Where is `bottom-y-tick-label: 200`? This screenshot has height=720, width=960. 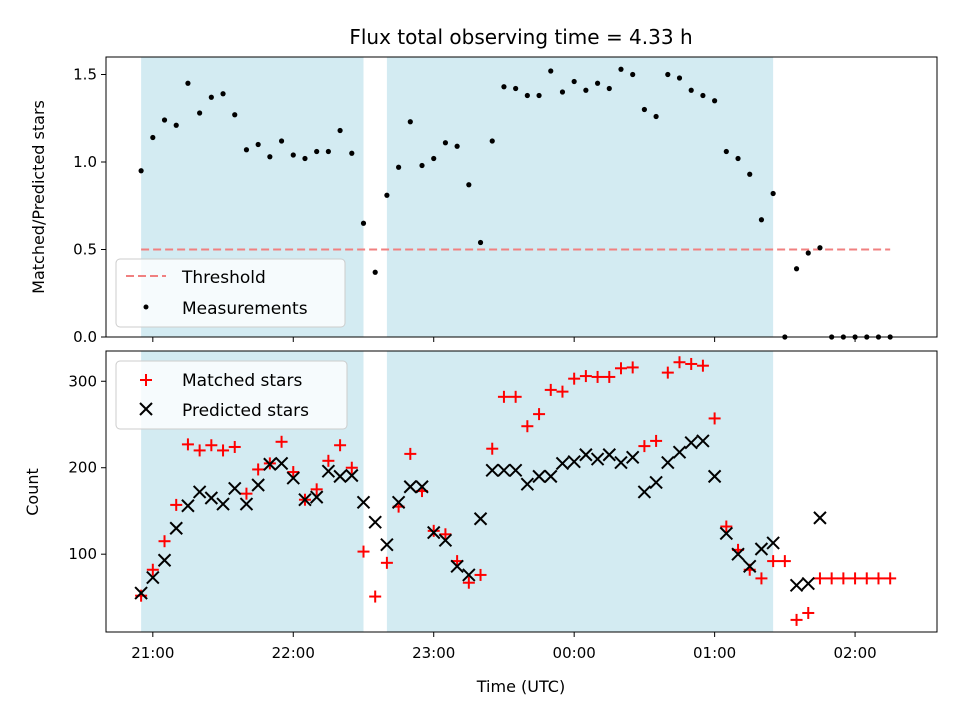
bottom-y-tick-label: 200 is located at coordinates (82, 468).